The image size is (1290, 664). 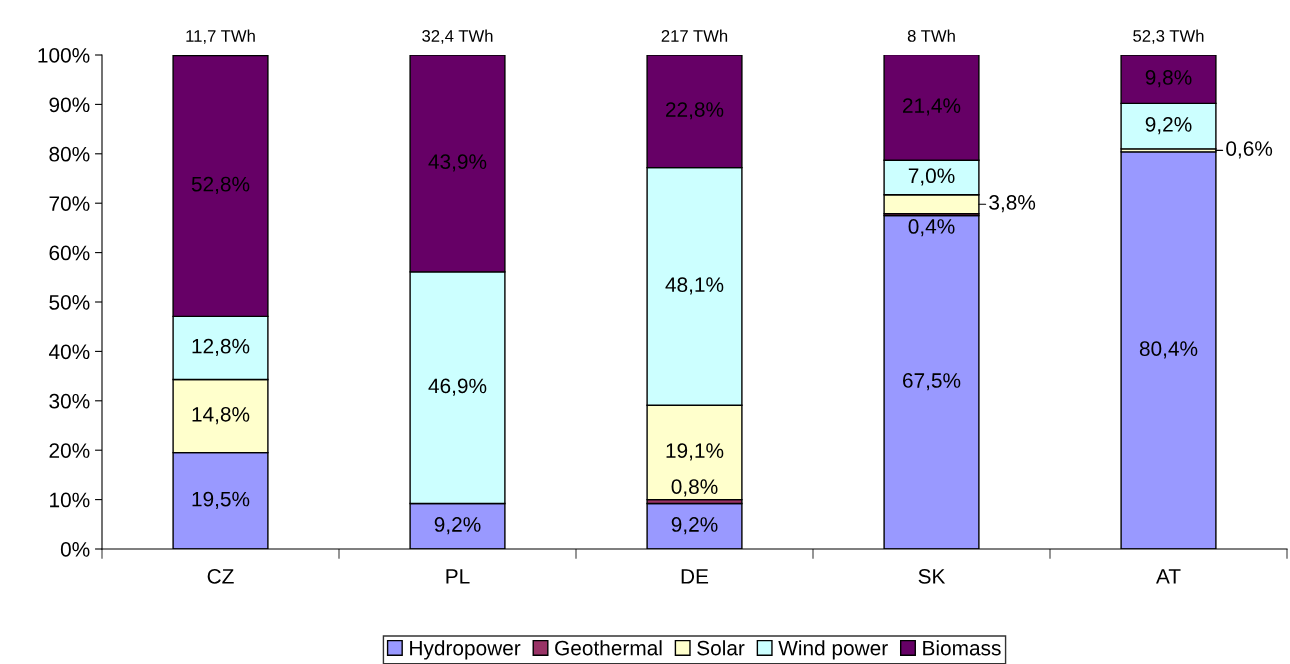 I want to click on legend-label: Biomass, so click(x=962, y=648).